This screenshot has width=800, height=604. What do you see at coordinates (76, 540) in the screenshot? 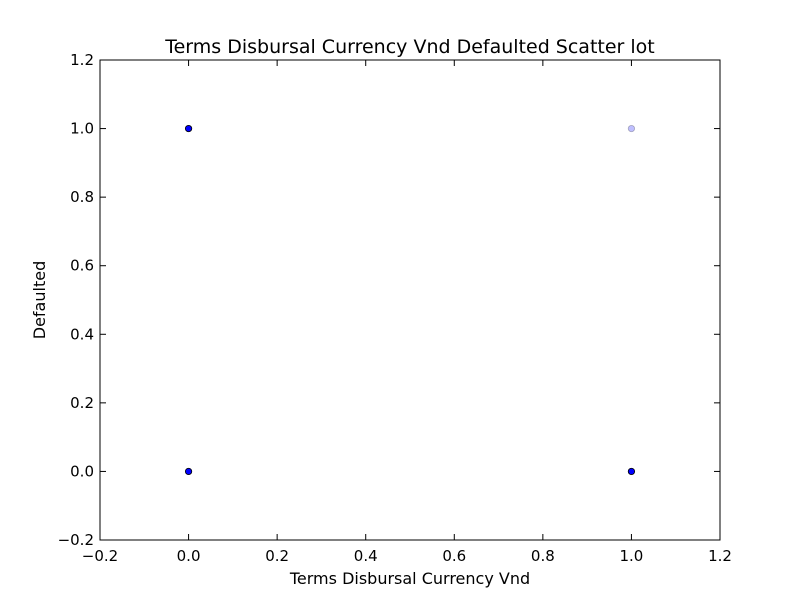
I see `y-tick-label: −0.2` at bounding box center [76, 540].